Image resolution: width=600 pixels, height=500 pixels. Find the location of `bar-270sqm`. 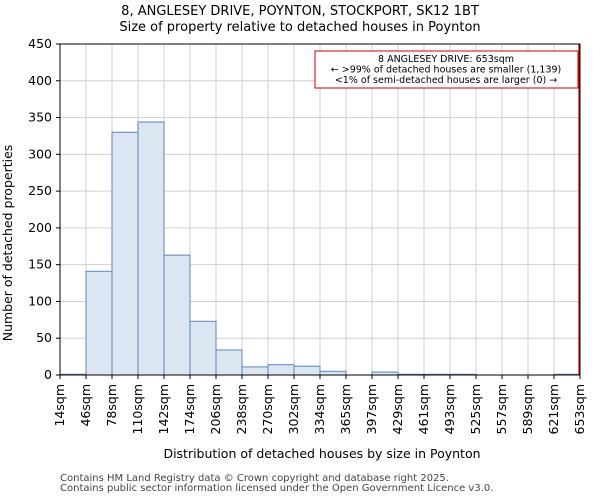

bar-270sqm is located at coordinates (281, 370).